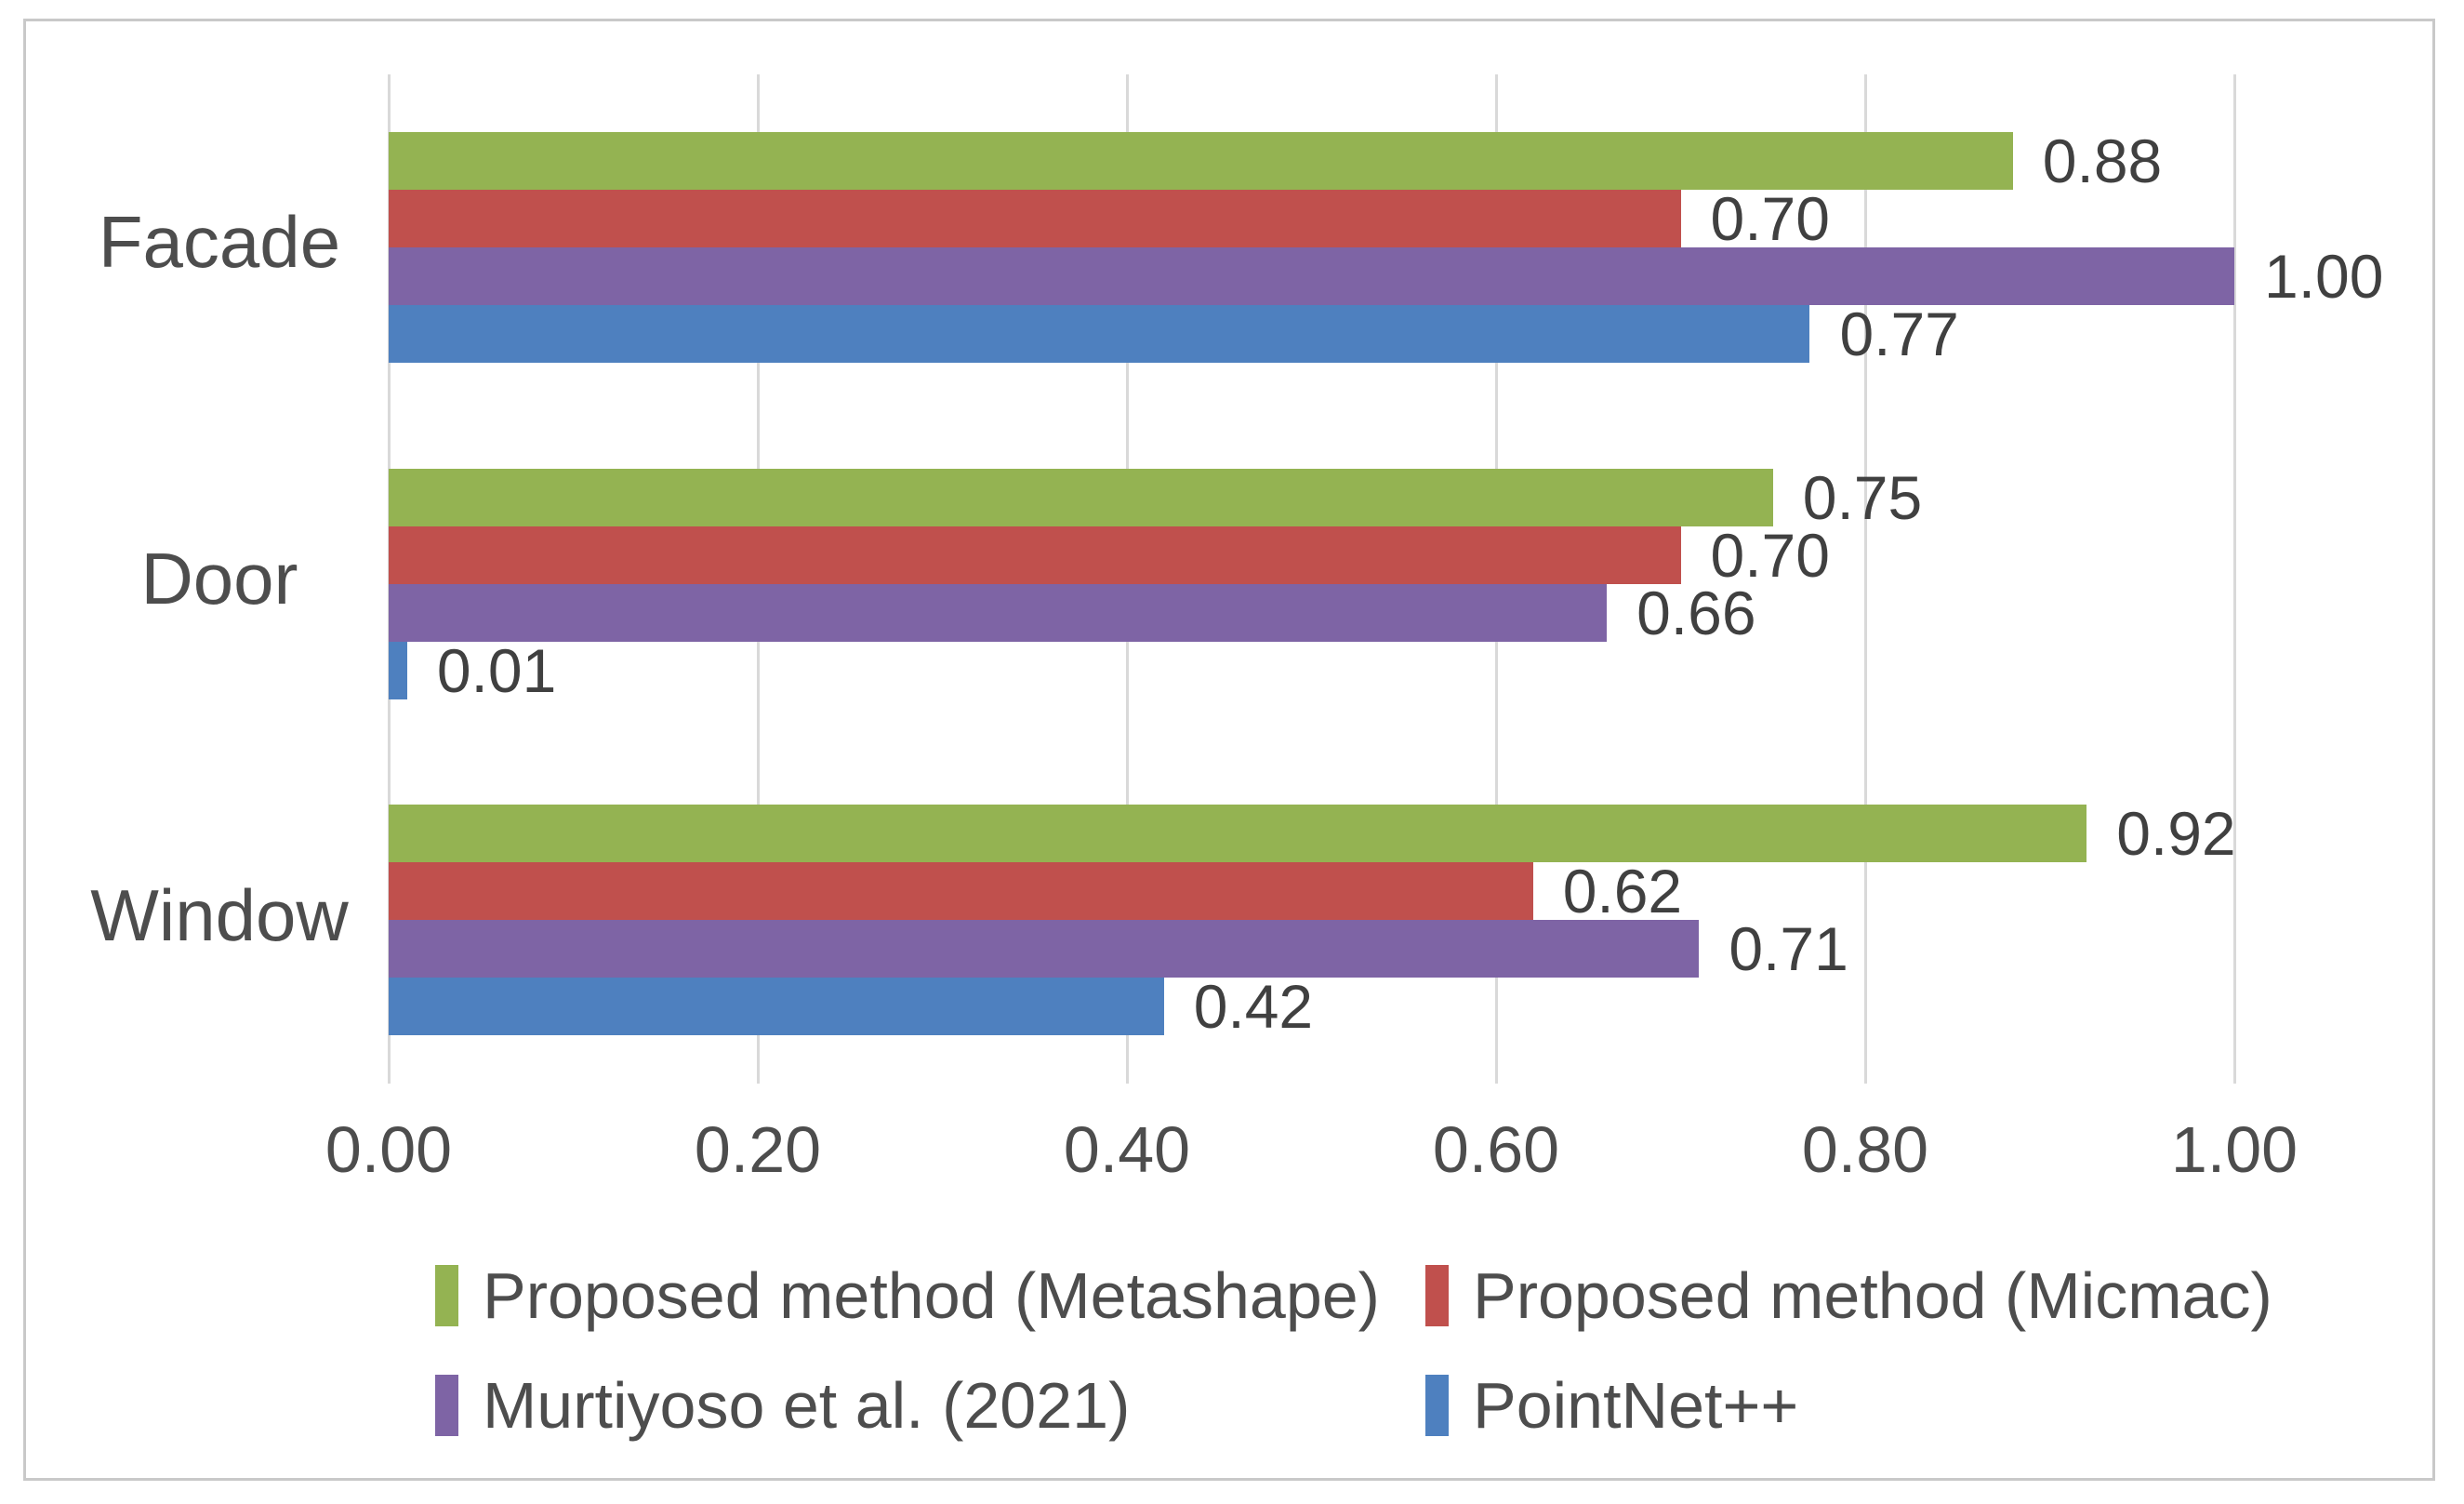 The width and height of the screenshot is (2464, 1504). I want to click on bar-facade-proposed-method-micmac, so click(1035, 218).